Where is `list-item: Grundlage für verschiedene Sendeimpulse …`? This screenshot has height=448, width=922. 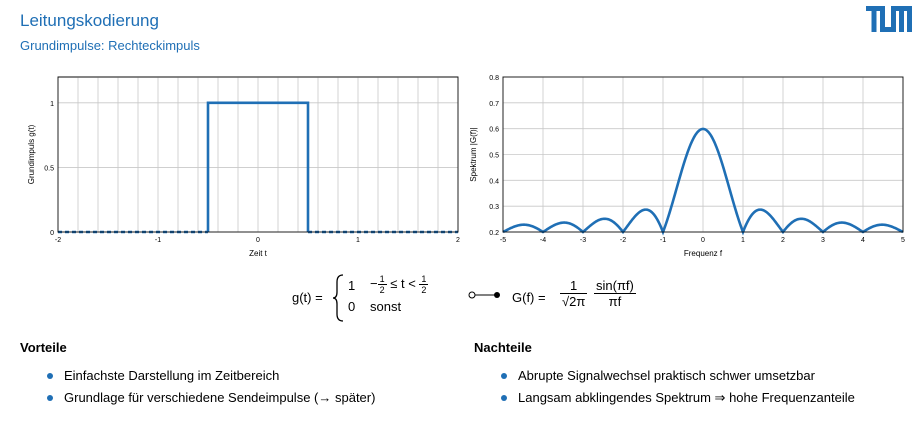 list-item: Grundlage für verschiedene Sendeimpulse … is located at coordinates (206, 400).